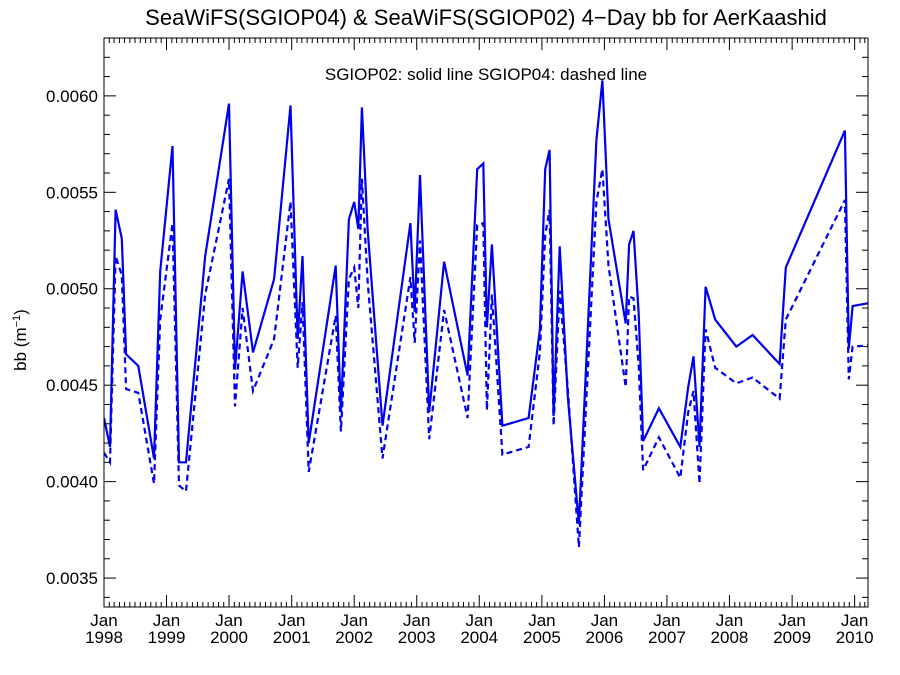 Image resolution: width=900 pixels, height=675 pixels. What do you see at coordinates (229, 637) in the screenshot?
I see `x-tick-year-label: 2000` at bounding box center [229, 637].